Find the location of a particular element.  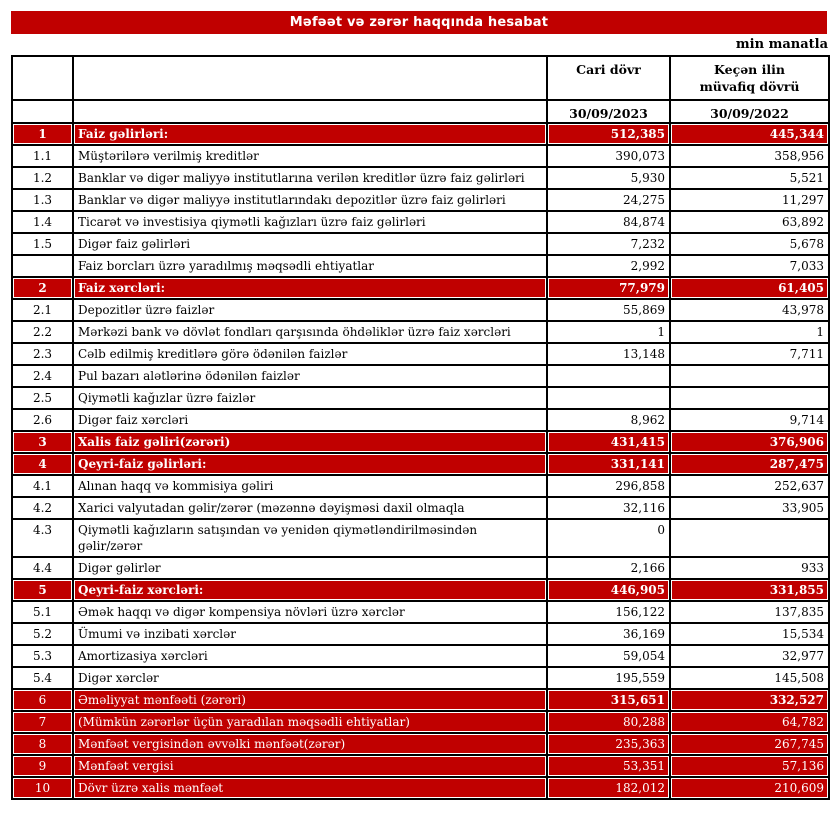

row-no-cell: 1.1 is located at coordinates (42, 156).